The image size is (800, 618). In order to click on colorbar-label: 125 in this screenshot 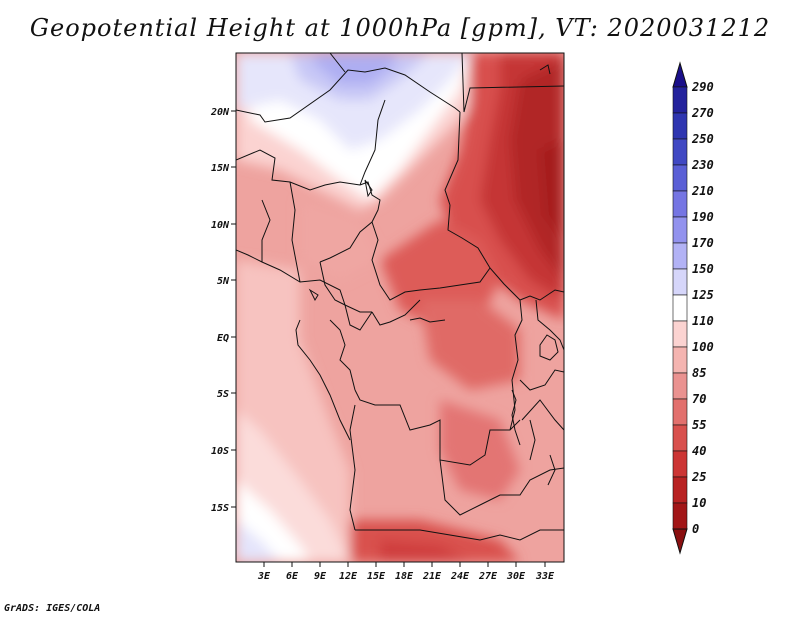, I will do `click(703, 295)`.